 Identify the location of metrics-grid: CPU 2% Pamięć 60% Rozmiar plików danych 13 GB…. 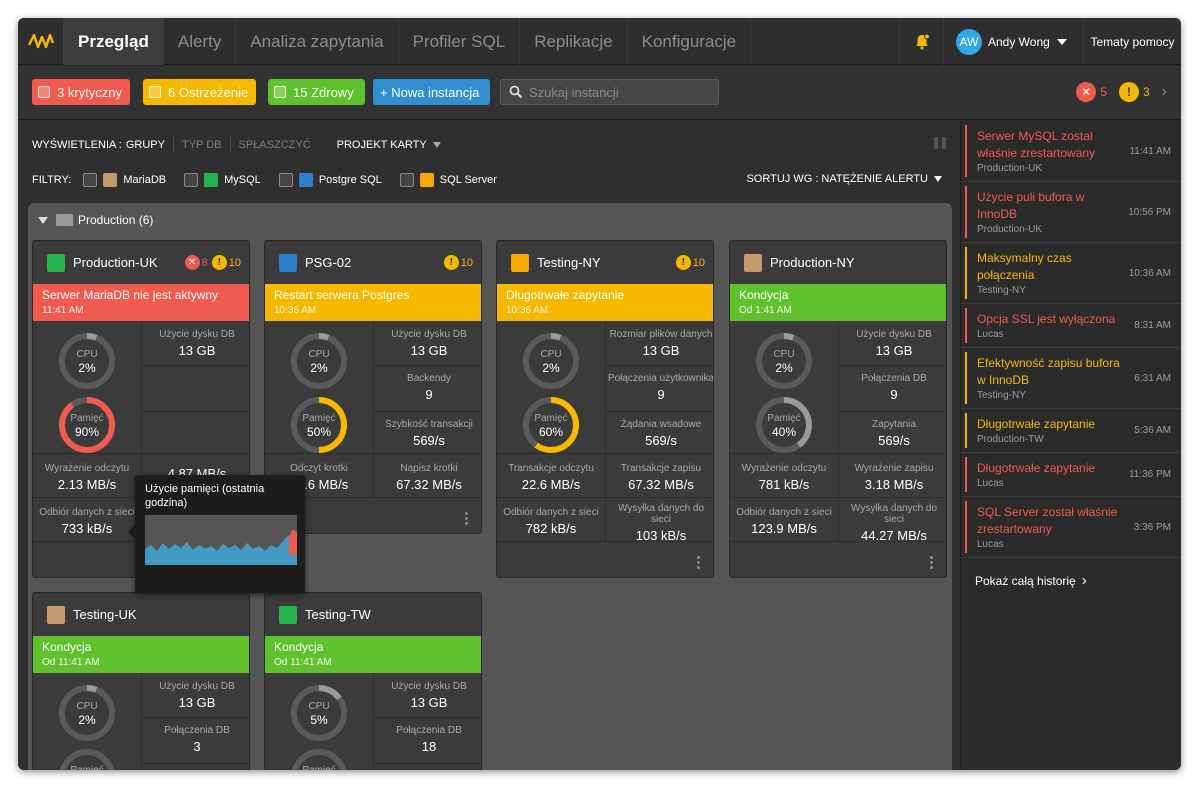
(605, 449).